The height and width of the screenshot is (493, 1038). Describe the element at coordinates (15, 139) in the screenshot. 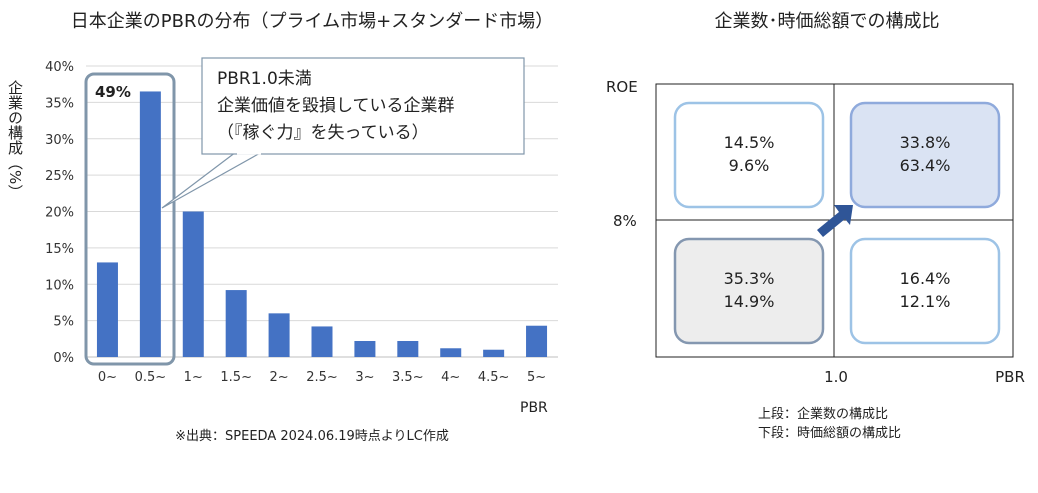

I see `y-axis-label: 企業の構成（%）` at that location.